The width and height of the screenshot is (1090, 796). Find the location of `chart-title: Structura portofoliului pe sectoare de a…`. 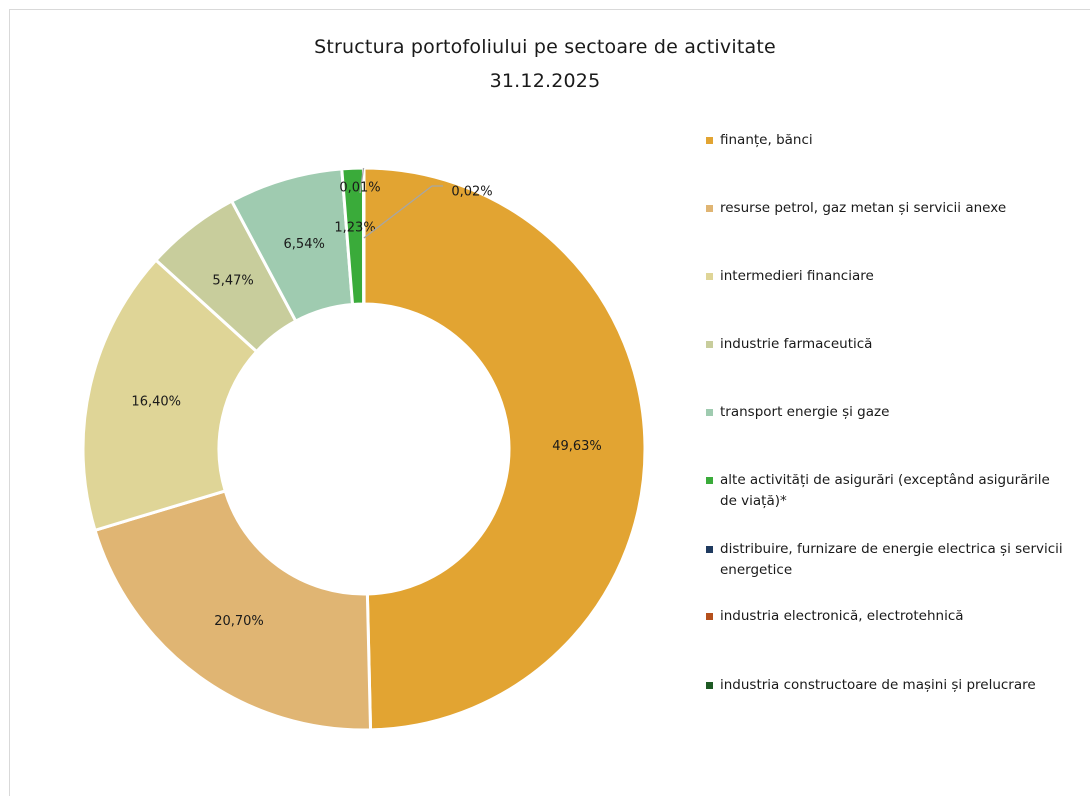

chart-title: Structura portofoliului pe sectoare de a… is located at coordinates (545, 47).